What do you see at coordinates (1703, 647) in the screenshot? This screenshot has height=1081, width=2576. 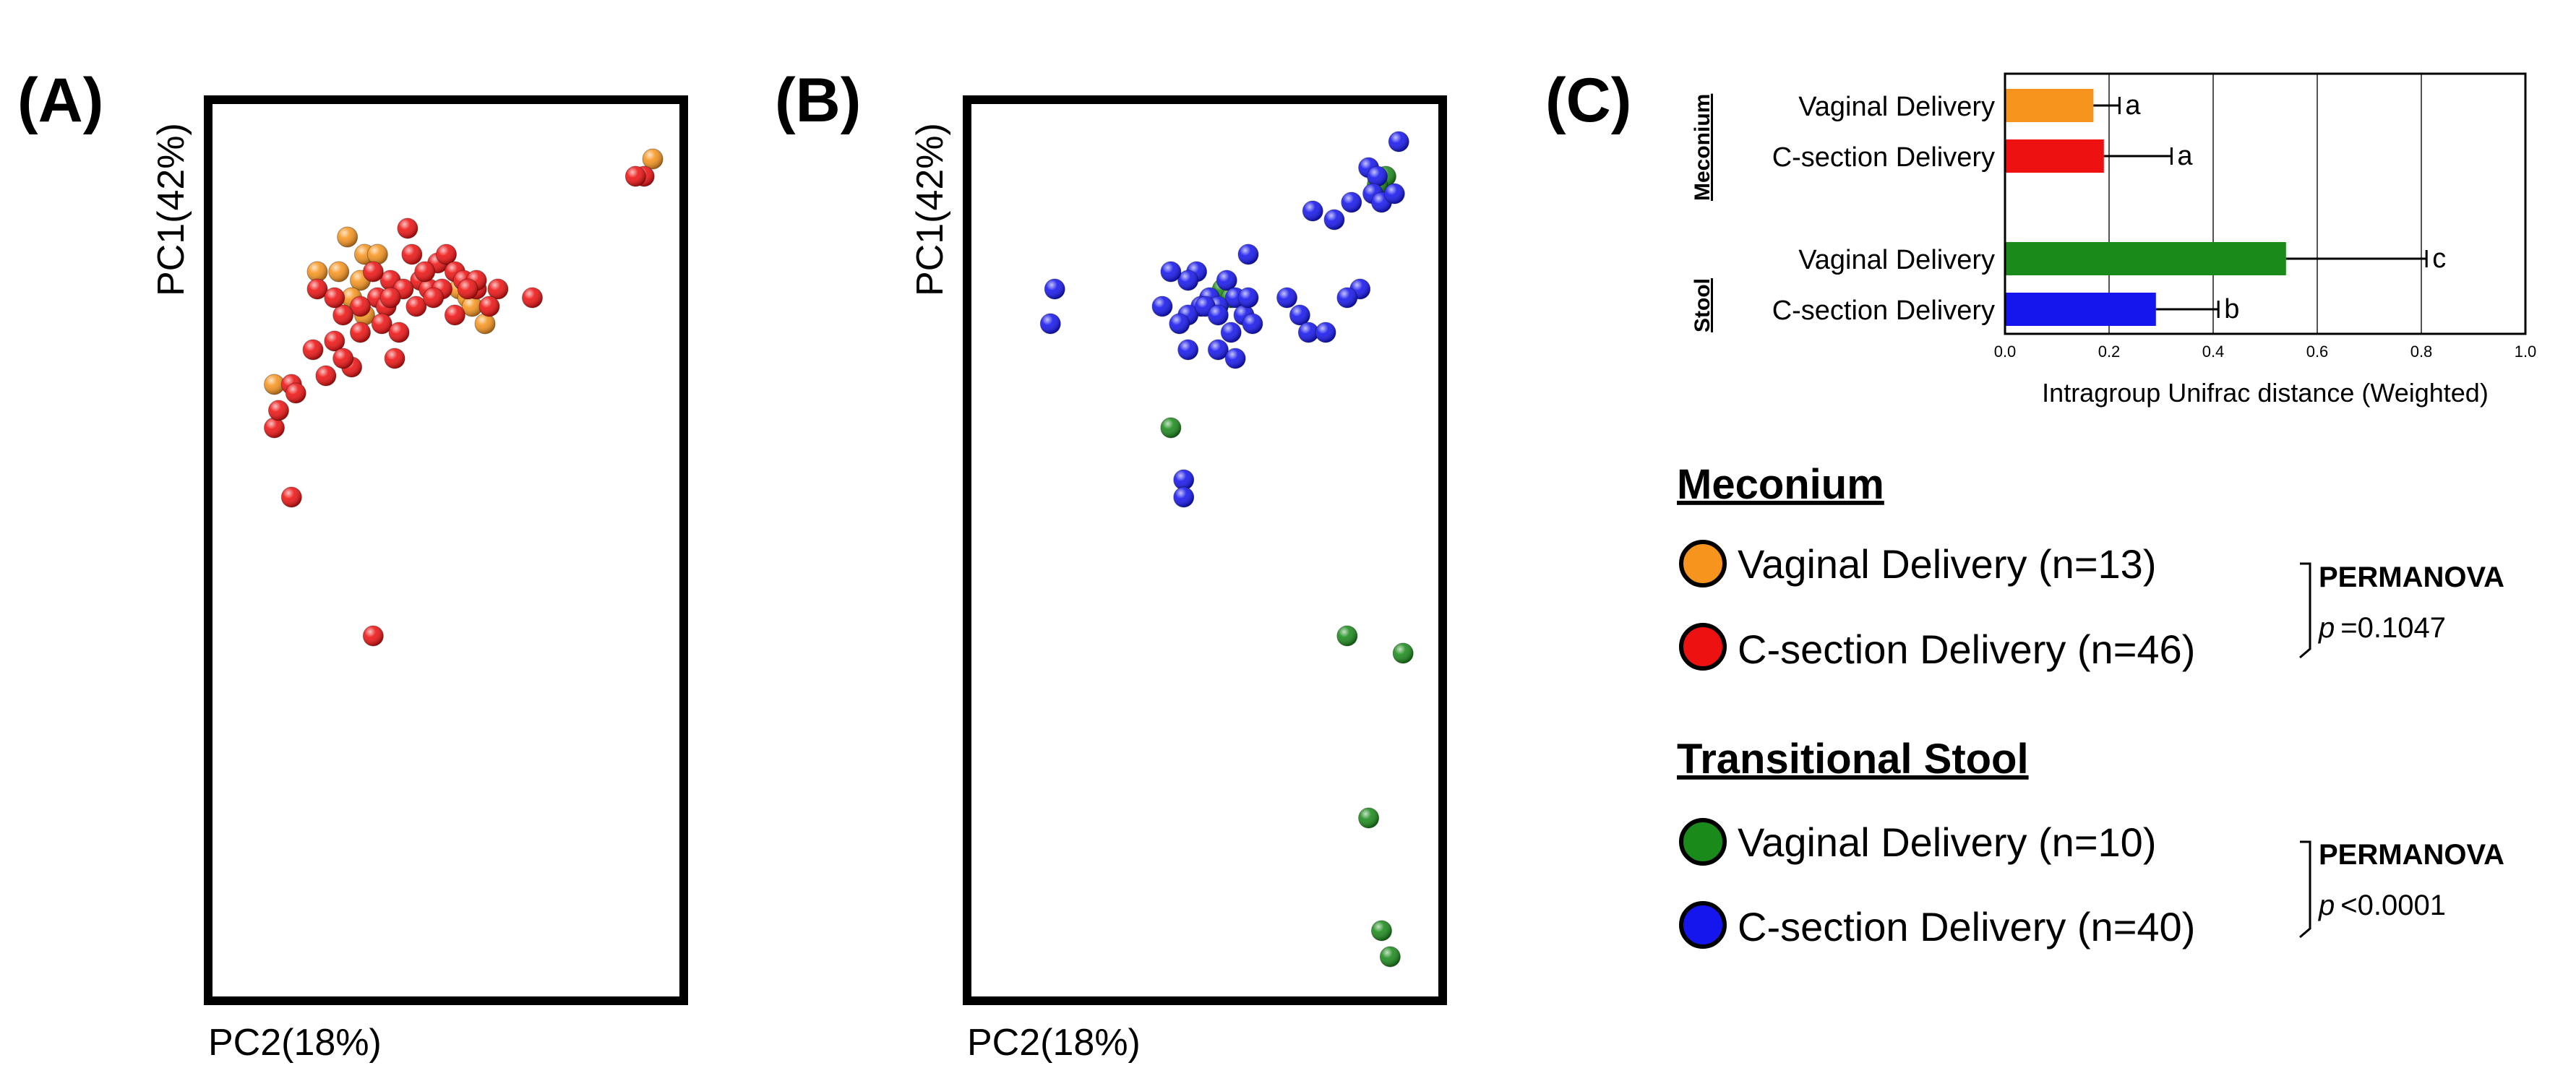 I see `legend-meconium-csection-swatch` at bounding box center [1703, 647].